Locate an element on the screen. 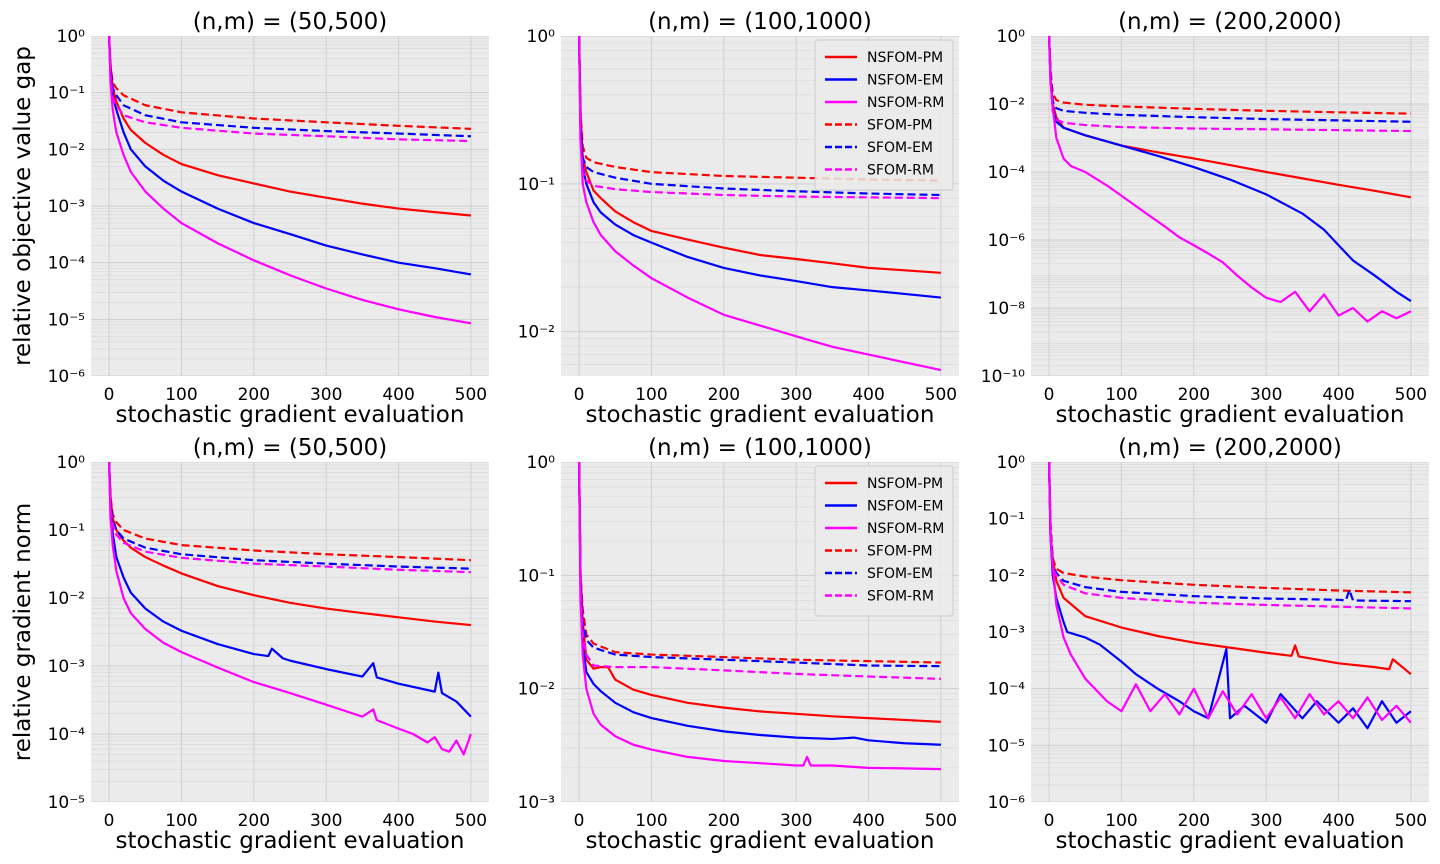  legend-box is located at coordinates (884, 115).